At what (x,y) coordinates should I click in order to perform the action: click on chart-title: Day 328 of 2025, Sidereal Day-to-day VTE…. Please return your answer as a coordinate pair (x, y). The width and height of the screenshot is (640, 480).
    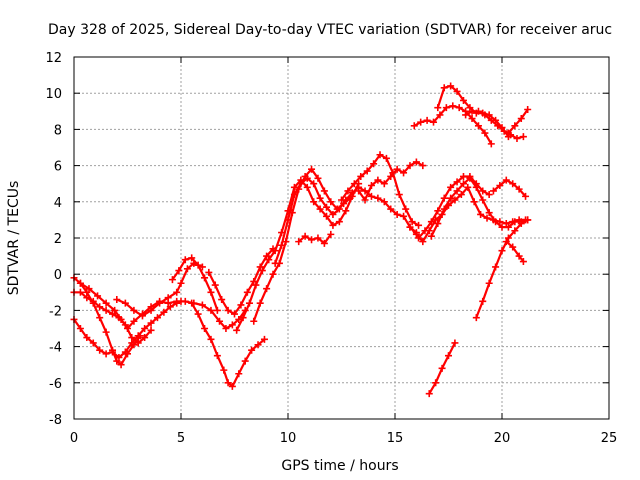
    Looking at the image, I should click on (330, 30).